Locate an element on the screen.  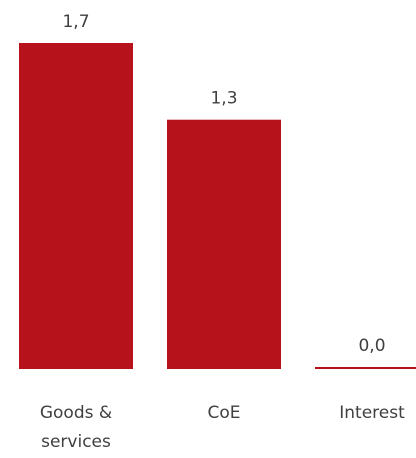
category-label-1: CoE is located at coordinates (223, 413).